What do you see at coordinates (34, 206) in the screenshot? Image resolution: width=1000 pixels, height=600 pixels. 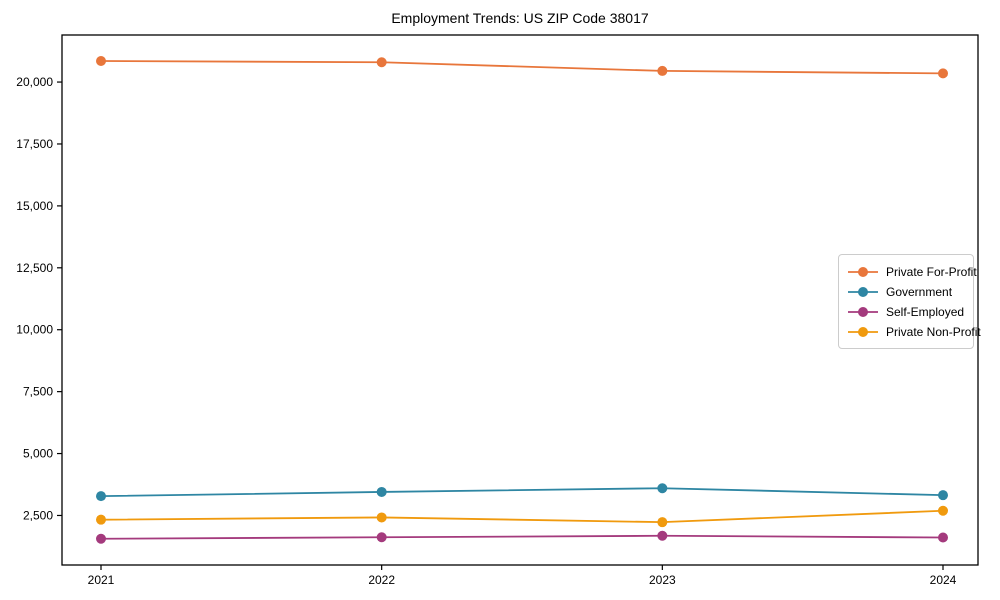 I see `svg-text: 15,000` at bounding box center [34, 206].